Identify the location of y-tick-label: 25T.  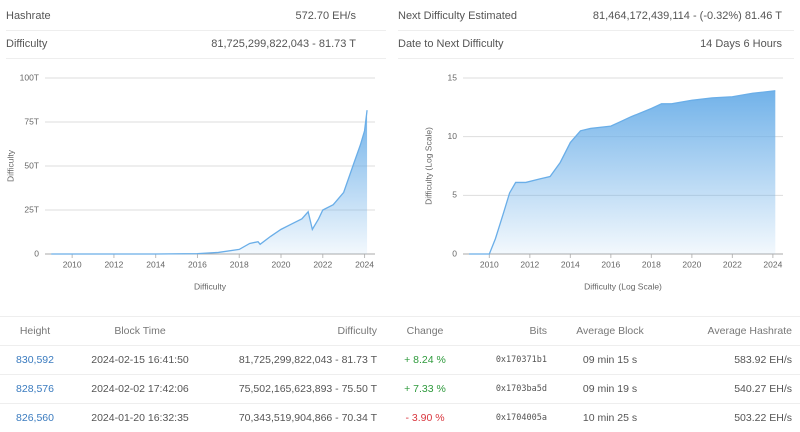
(31, 209).